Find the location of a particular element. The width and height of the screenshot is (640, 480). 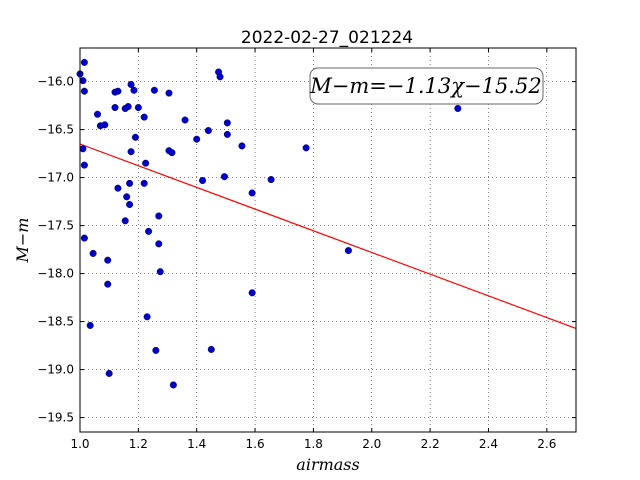

equation-annotation: M−m=−1.13χ−15.52 is located at coordinates (426, 86).